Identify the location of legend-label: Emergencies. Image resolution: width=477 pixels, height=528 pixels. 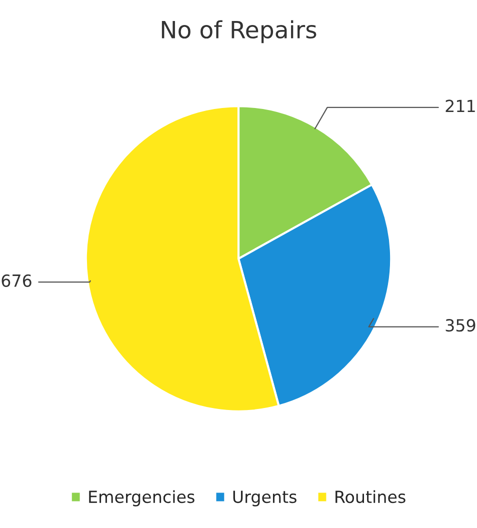
(141, 498).